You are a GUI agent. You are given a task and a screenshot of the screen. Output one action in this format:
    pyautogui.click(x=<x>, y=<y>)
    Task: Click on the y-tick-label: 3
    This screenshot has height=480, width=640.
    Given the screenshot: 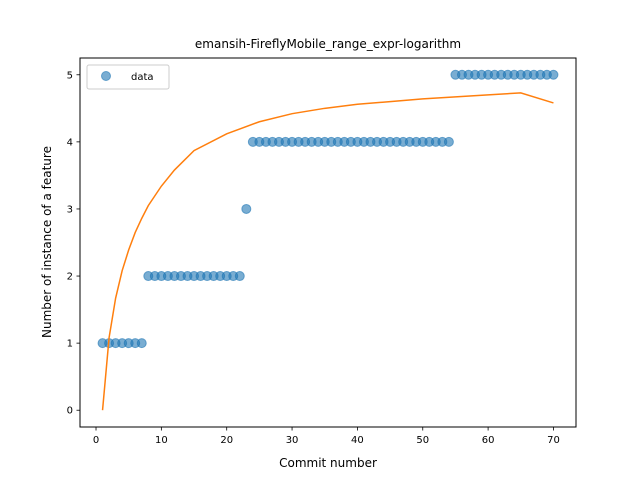 What is the action you would take?
    pyautogui.click(x=70, y=209)
    